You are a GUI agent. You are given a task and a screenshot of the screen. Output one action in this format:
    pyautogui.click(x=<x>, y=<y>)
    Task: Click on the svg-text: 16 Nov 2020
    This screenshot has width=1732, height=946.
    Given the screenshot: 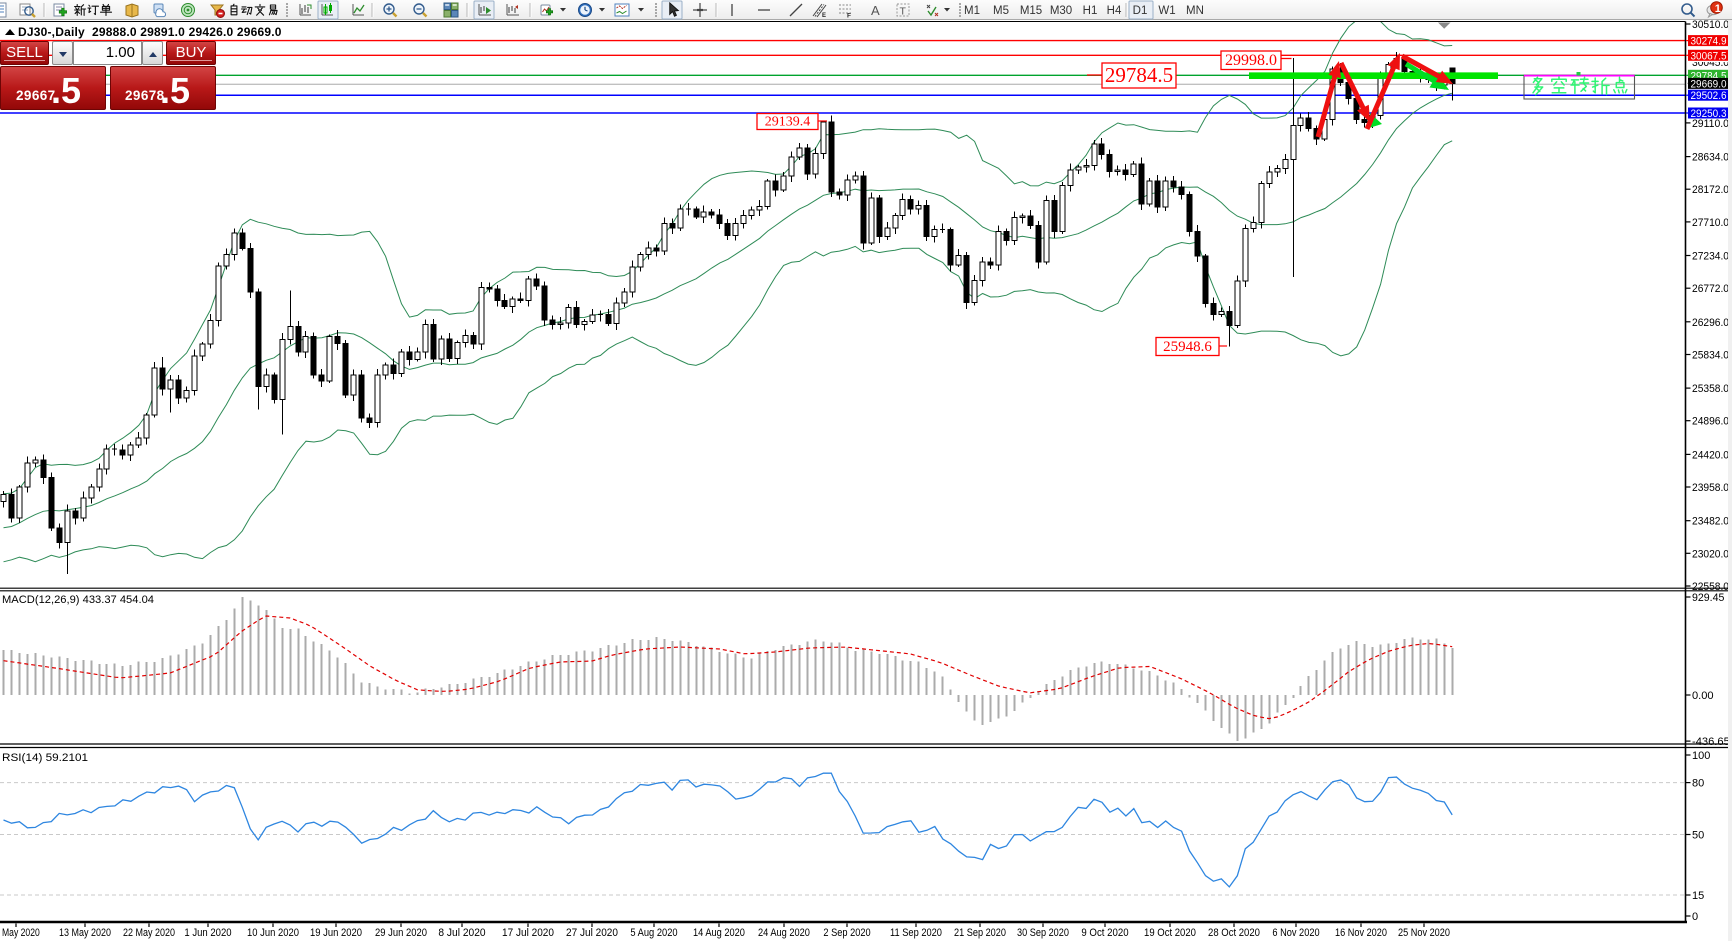 What is the action you would take?
    pyautogui.click(x=1361, y=933)
    